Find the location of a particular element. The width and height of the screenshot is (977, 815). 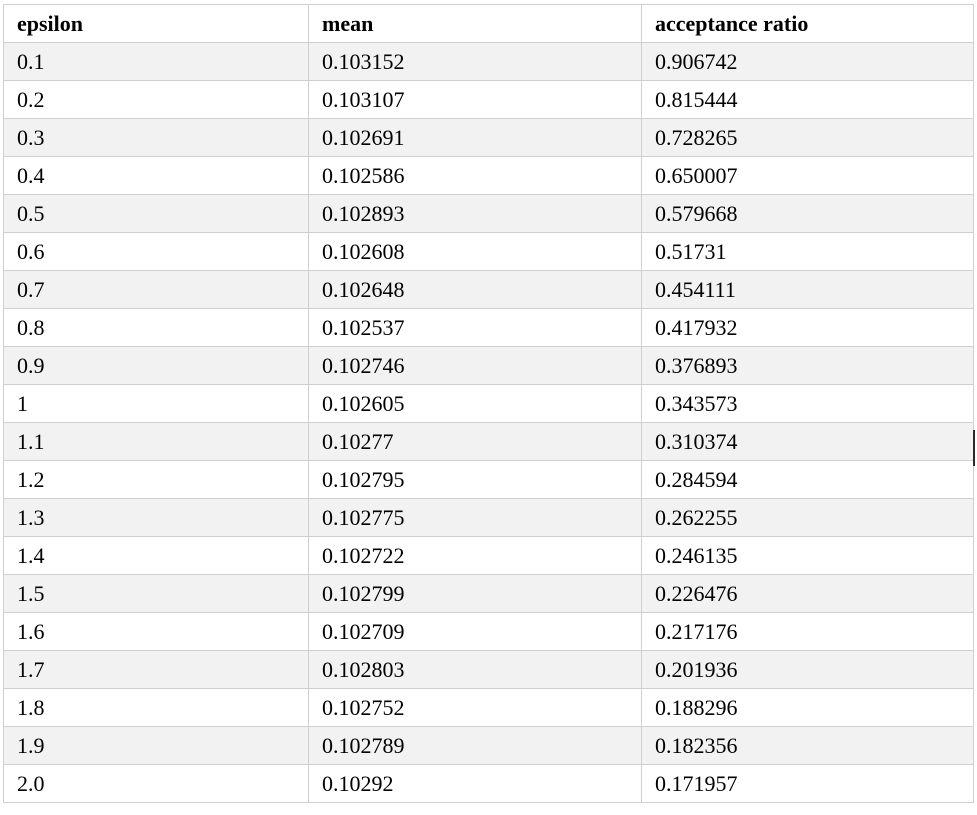

table-header: epsilon mean acceptance ratio is located at coordinates (488, 23).